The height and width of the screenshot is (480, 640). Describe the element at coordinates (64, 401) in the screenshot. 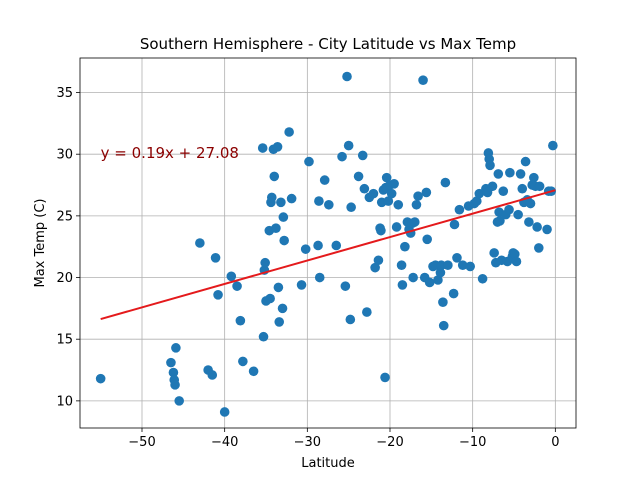

I see `y-tick-label: 10` at that location.